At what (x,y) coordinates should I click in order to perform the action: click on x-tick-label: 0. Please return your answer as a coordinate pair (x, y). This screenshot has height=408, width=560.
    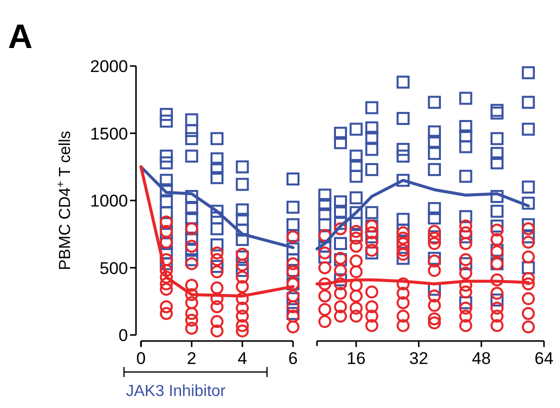
    Looking at the image, I should click on (141, 358).